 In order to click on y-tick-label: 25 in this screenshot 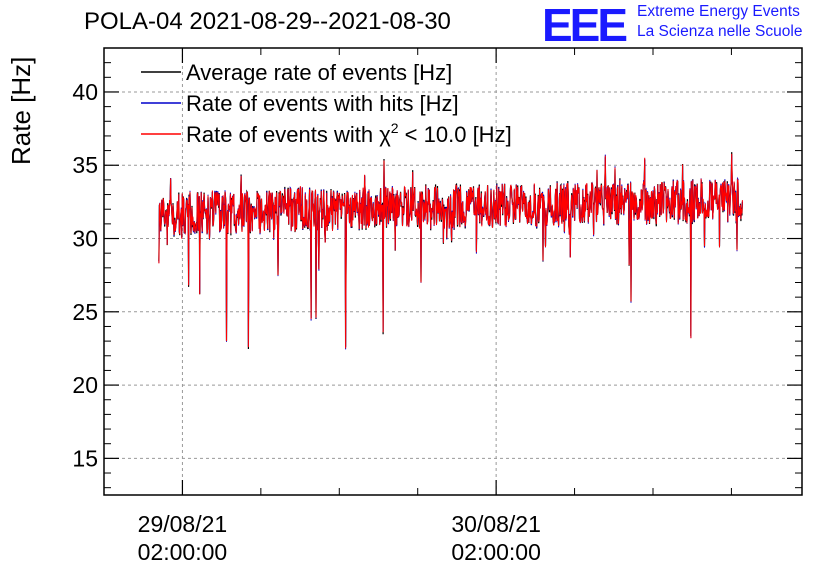, I will do `click(85, 312)`.